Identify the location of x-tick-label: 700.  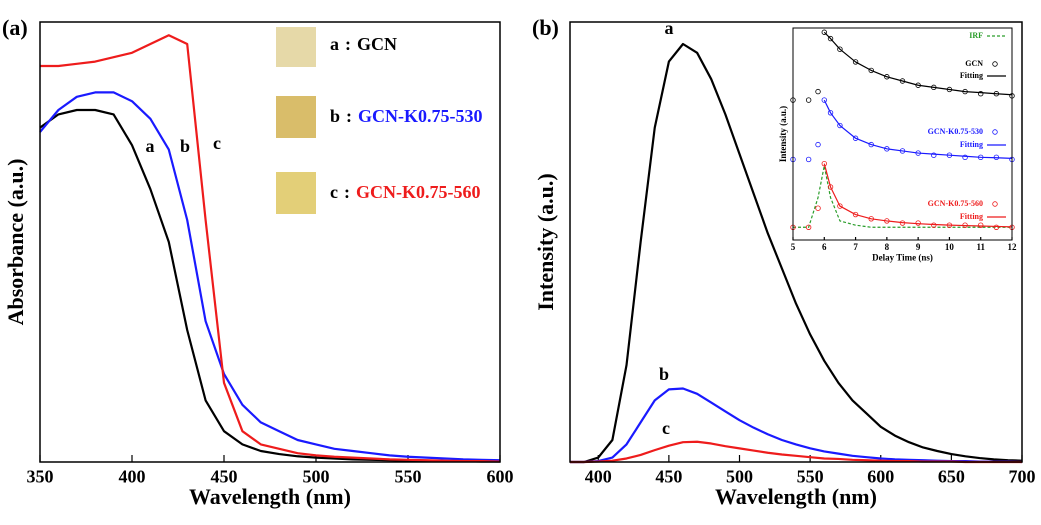
(1022, 476).